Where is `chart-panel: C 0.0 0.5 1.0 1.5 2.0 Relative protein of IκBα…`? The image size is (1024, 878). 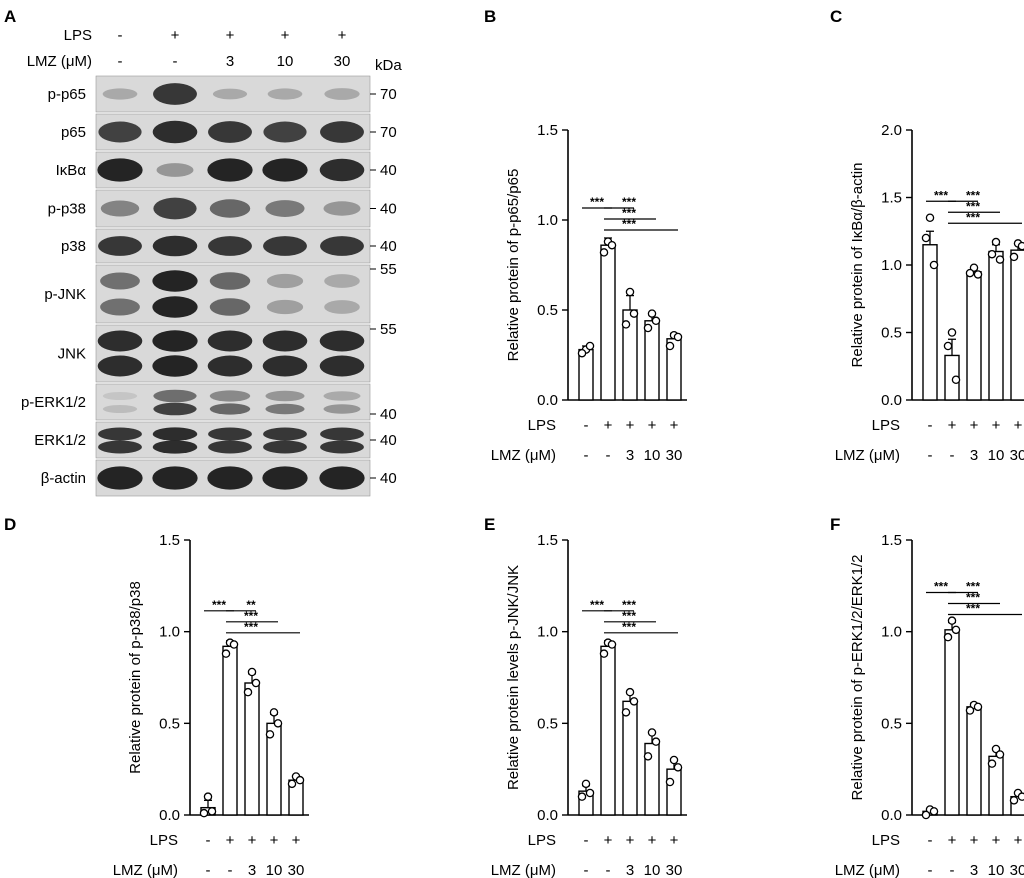 chart-panel: C 0.0 0.5 1.0 1.5 2.0 Relative protein of IκBα… is located at coordinates (927, 235).